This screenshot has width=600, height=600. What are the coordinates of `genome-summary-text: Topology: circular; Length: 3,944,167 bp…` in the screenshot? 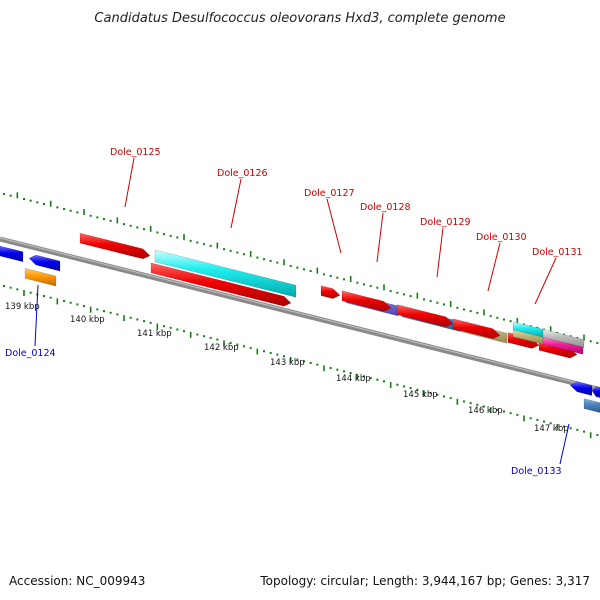 It's located at (424, 581).